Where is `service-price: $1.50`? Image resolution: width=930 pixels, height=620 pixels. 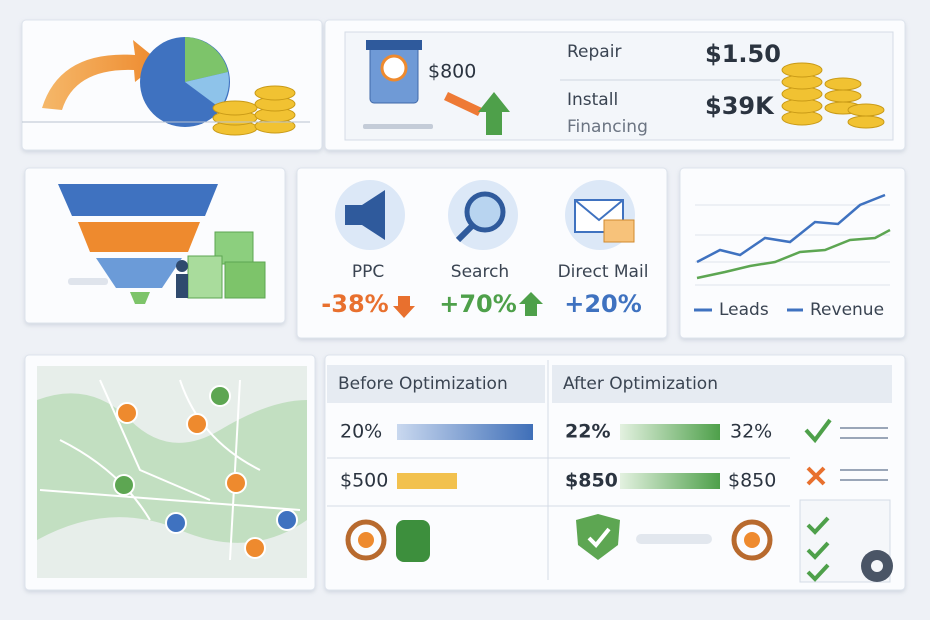 service-price: $1.50 is located at coordinates (743, 54).